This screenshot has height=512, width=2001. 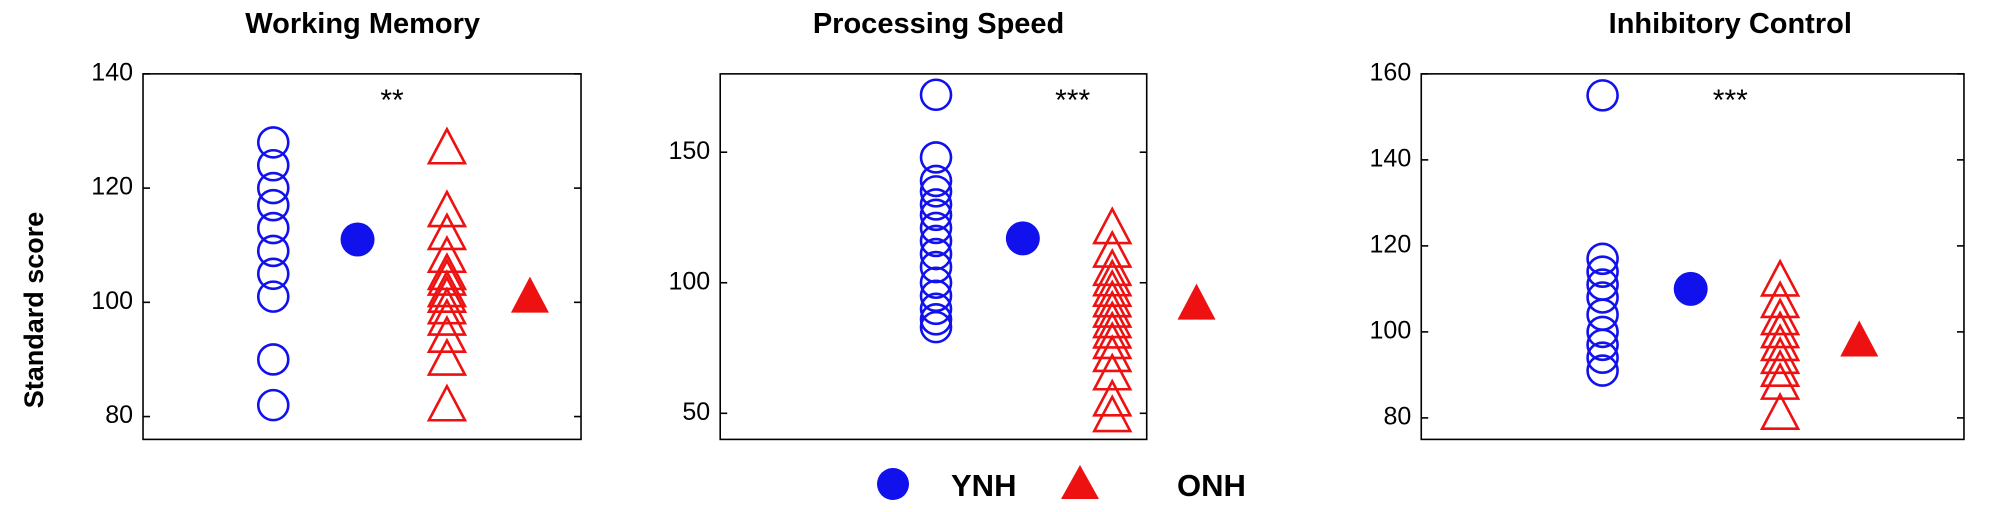 I want to click on legend: YNH ONH, so click(x=1061, y=484).